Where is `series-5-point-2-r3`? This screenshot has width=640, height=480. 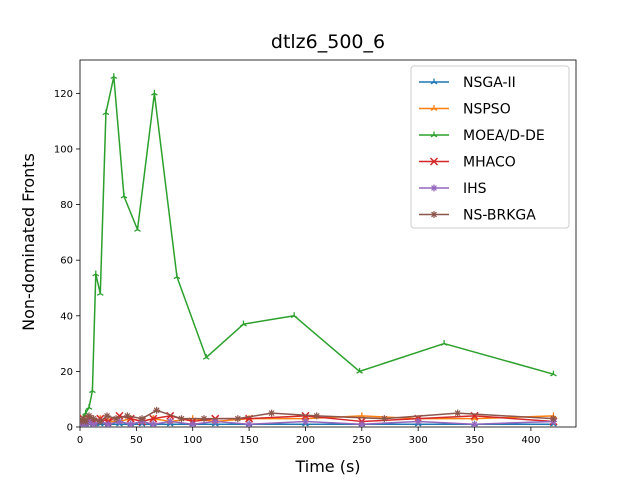 series-5-point-2-r3 is located at coordinates (85, 421).